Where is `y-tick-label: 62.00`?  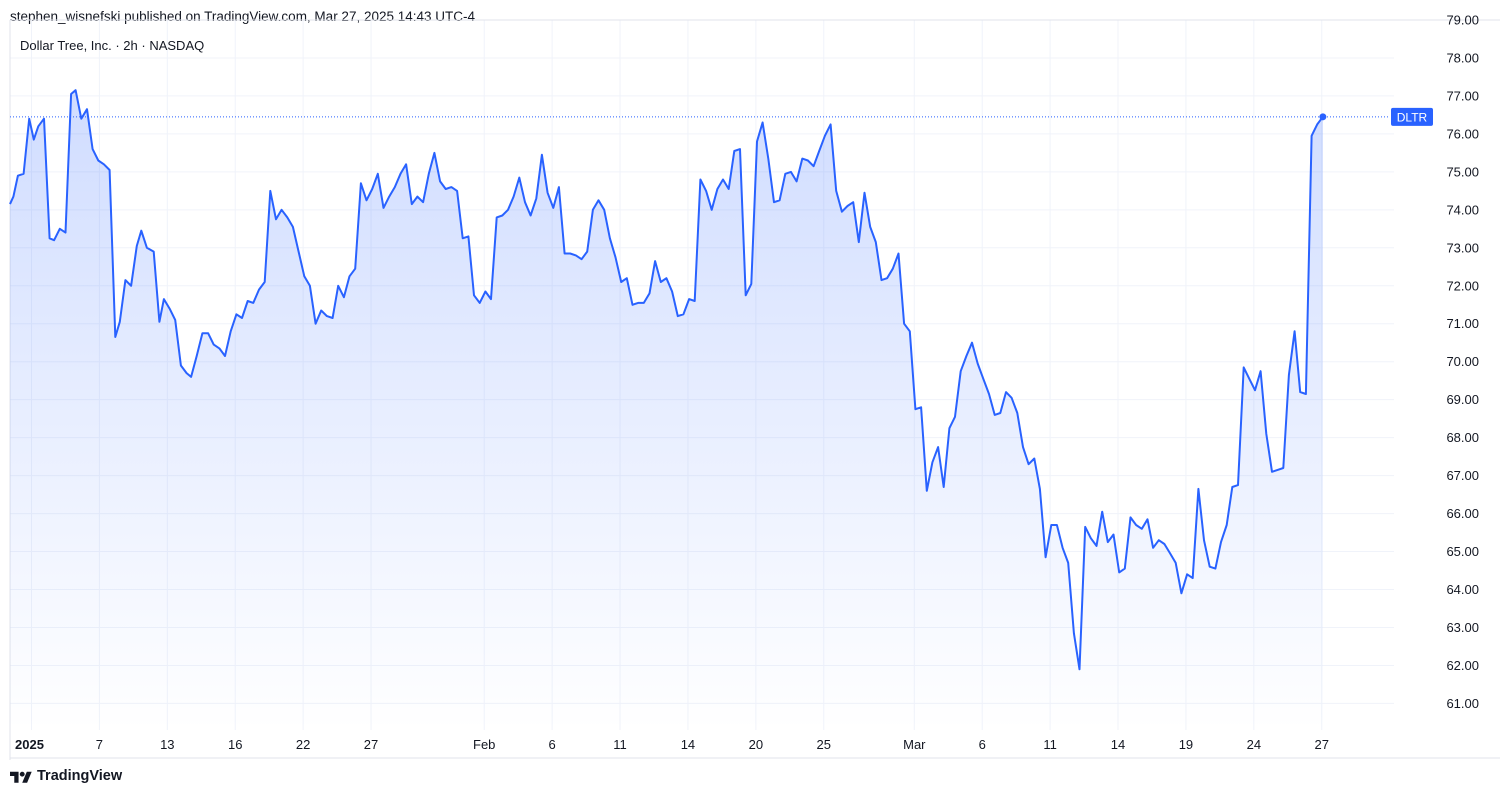
y-tick-label: 62.00 is located at coordinates (1462, 665).